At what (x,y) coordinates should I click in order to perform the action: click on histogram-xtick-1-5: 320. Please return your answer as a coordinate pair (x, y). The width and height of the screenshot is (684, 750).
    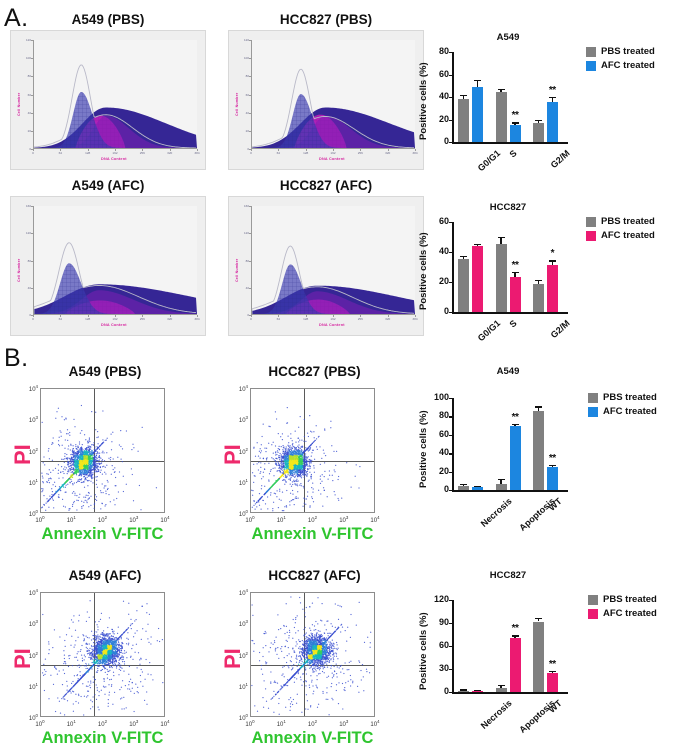
    Looking at the image, I should click on (388, 152).